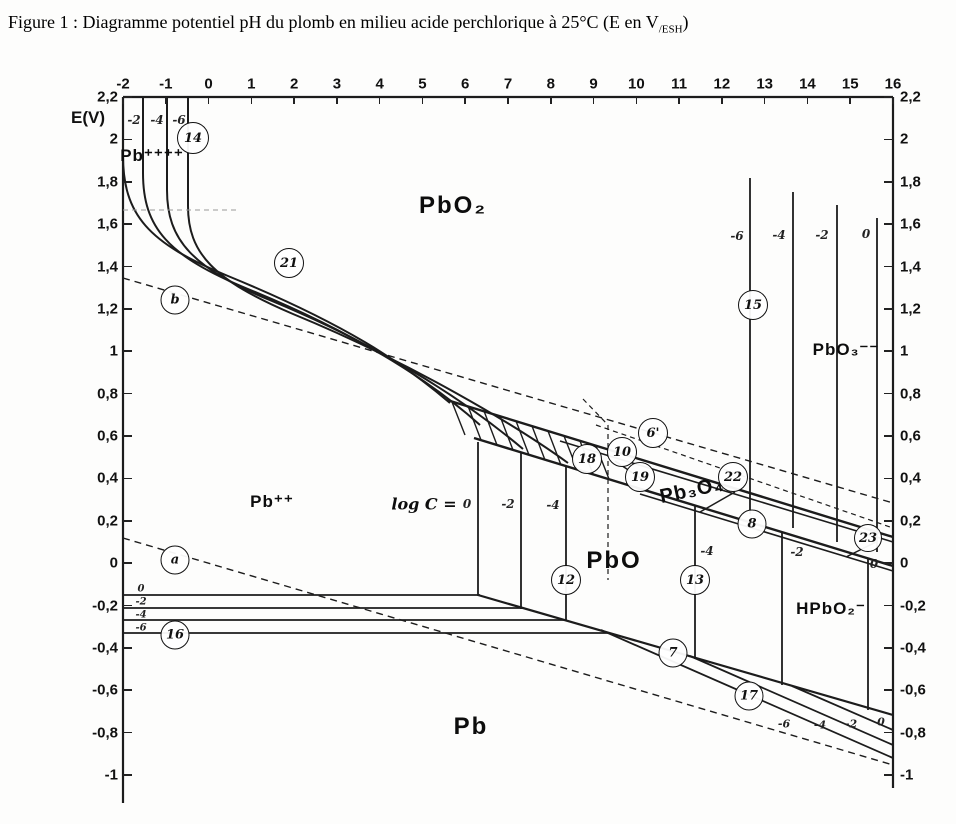 The width and height of the screenshot is (956, 824). What do you see at coordinates (113, 563) in the screenshot?
I see `y-axis-tick-label-left: 0` at bounding box center [113, 563].